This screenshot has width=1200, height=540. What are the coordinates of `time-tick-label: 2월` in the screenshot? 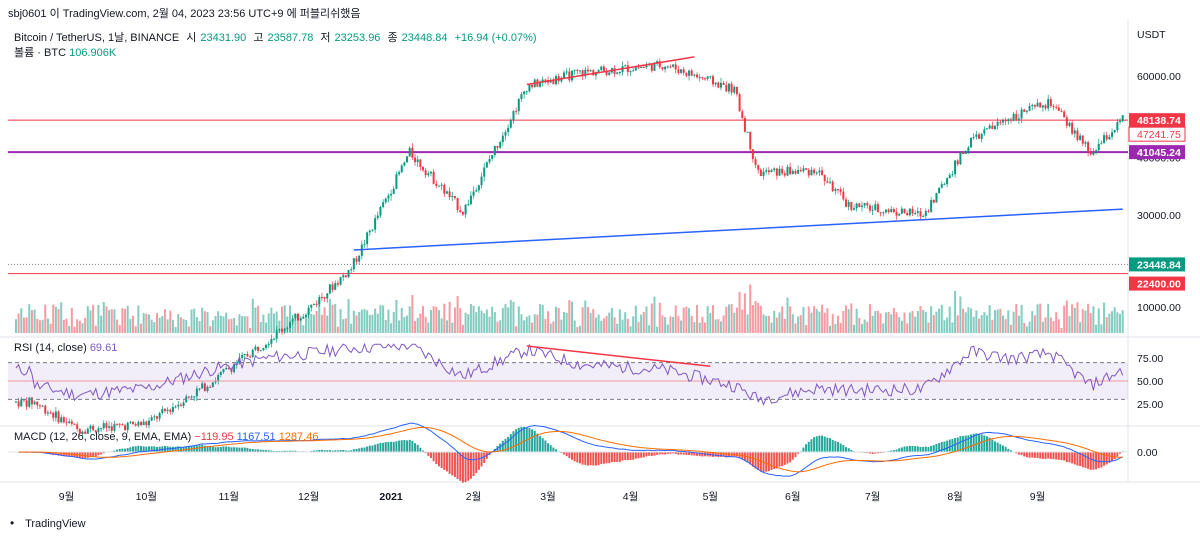 It's located at (474, 497).